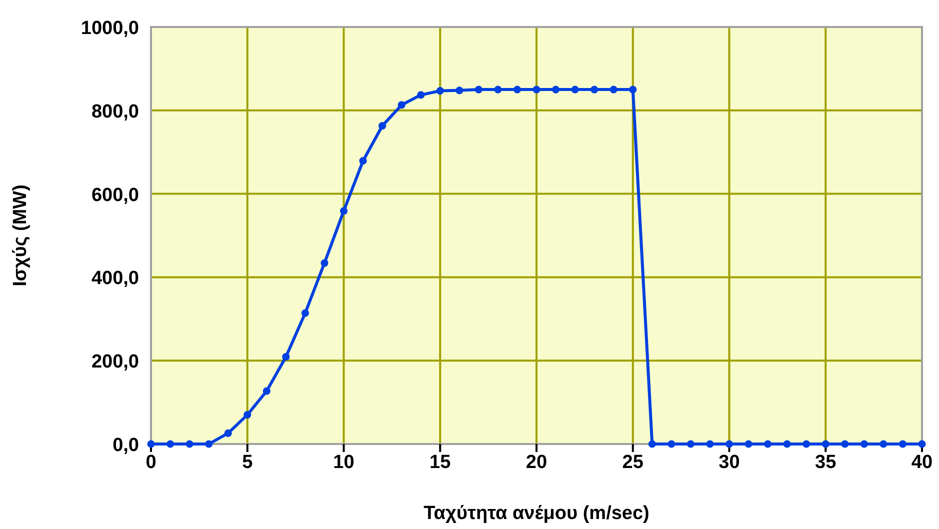  What do you see at coordinates (441, 462) in the screenshot?
I see `x-tick-label: 15` at bounding box center [441, 462].